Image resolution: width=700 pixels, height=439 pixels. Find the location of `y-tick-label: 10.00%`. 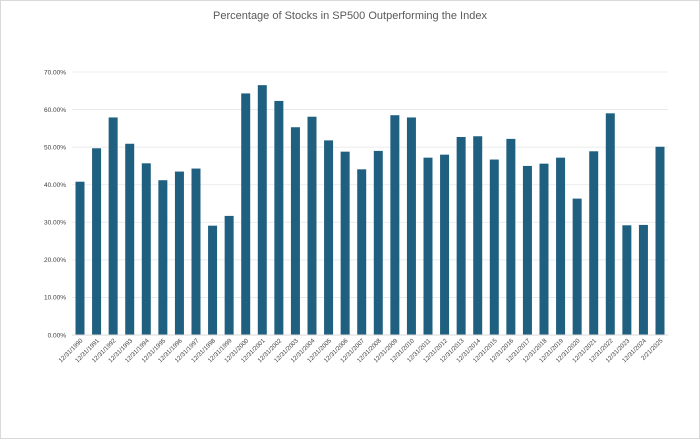

y-tick-label: 10.00% is located at coordinates (55, 298).